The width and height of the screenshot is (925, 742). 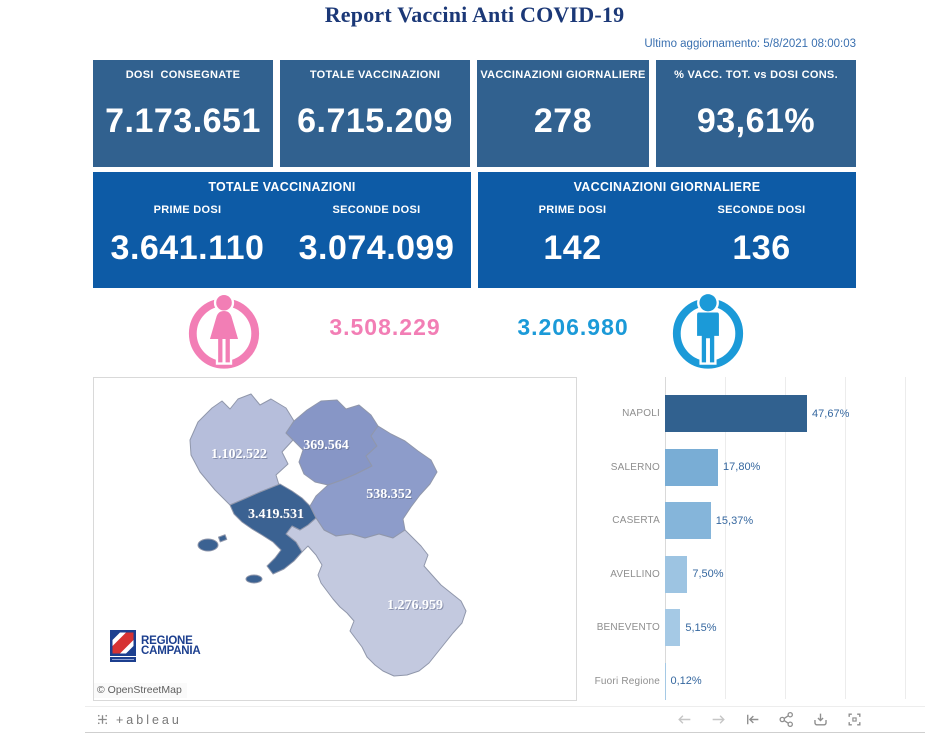 I want to click on bar-benevento, so click(x=673, y=628).